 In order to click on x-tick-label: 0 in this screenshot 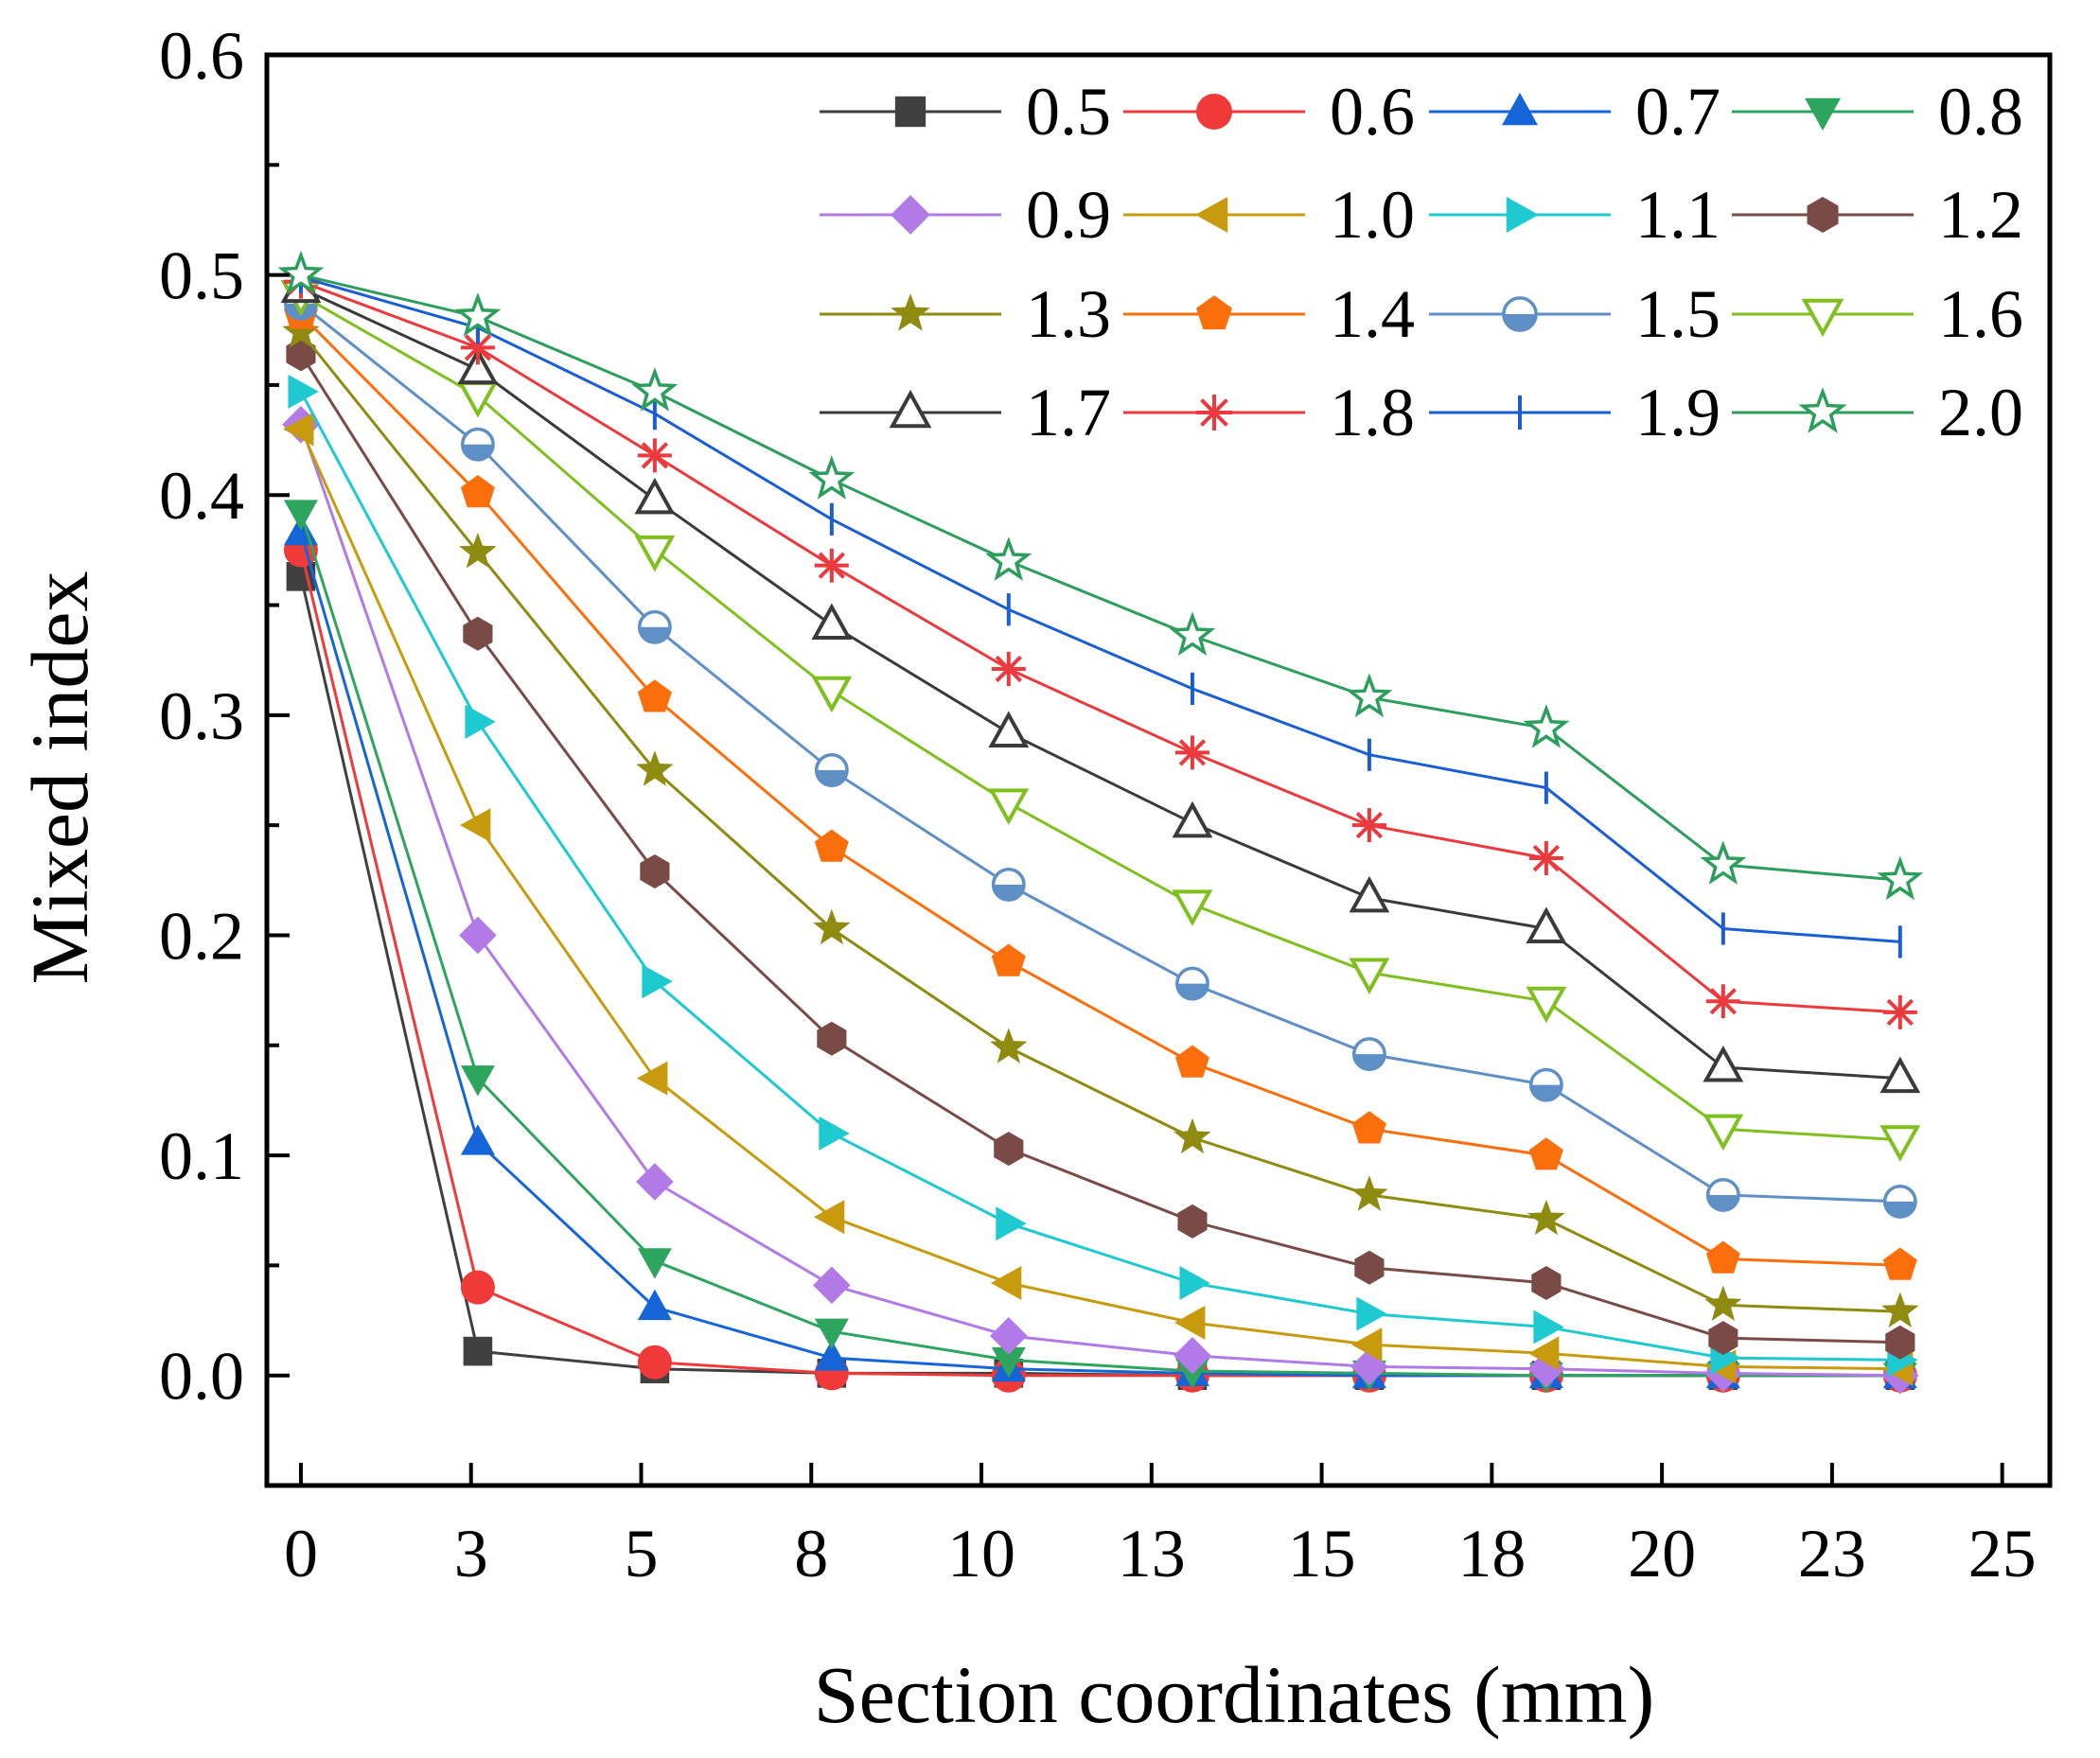, I will do `click(301, 1554)`.